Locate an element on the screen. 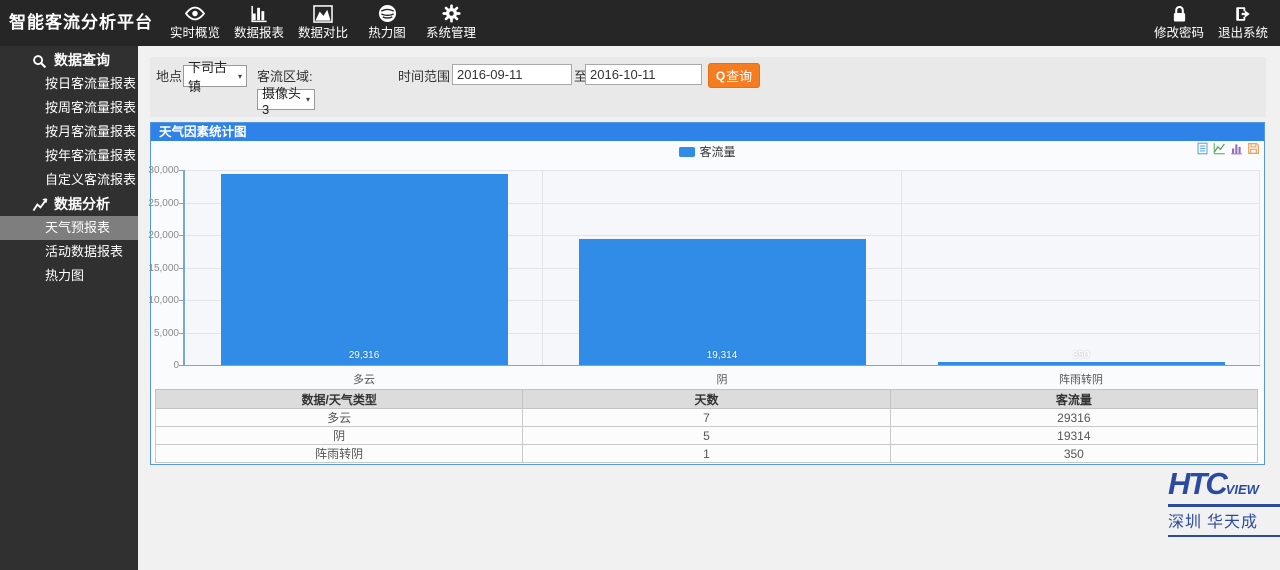  table-header-cell: 客流量 is located at coordinates (1074, 399).